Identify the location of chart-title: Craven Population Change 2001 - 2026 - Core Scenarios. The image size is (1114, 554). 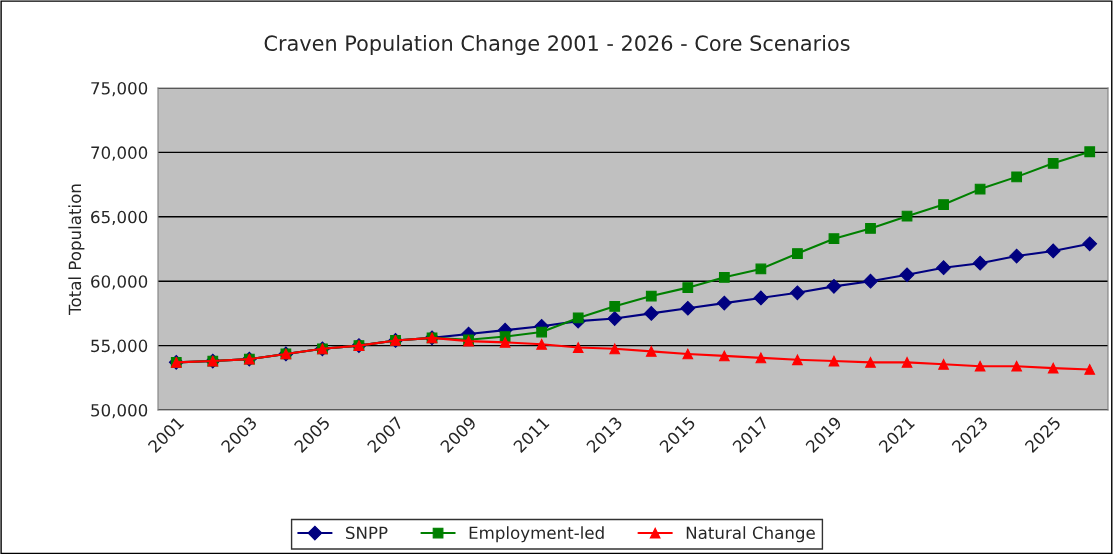
(557, 45).